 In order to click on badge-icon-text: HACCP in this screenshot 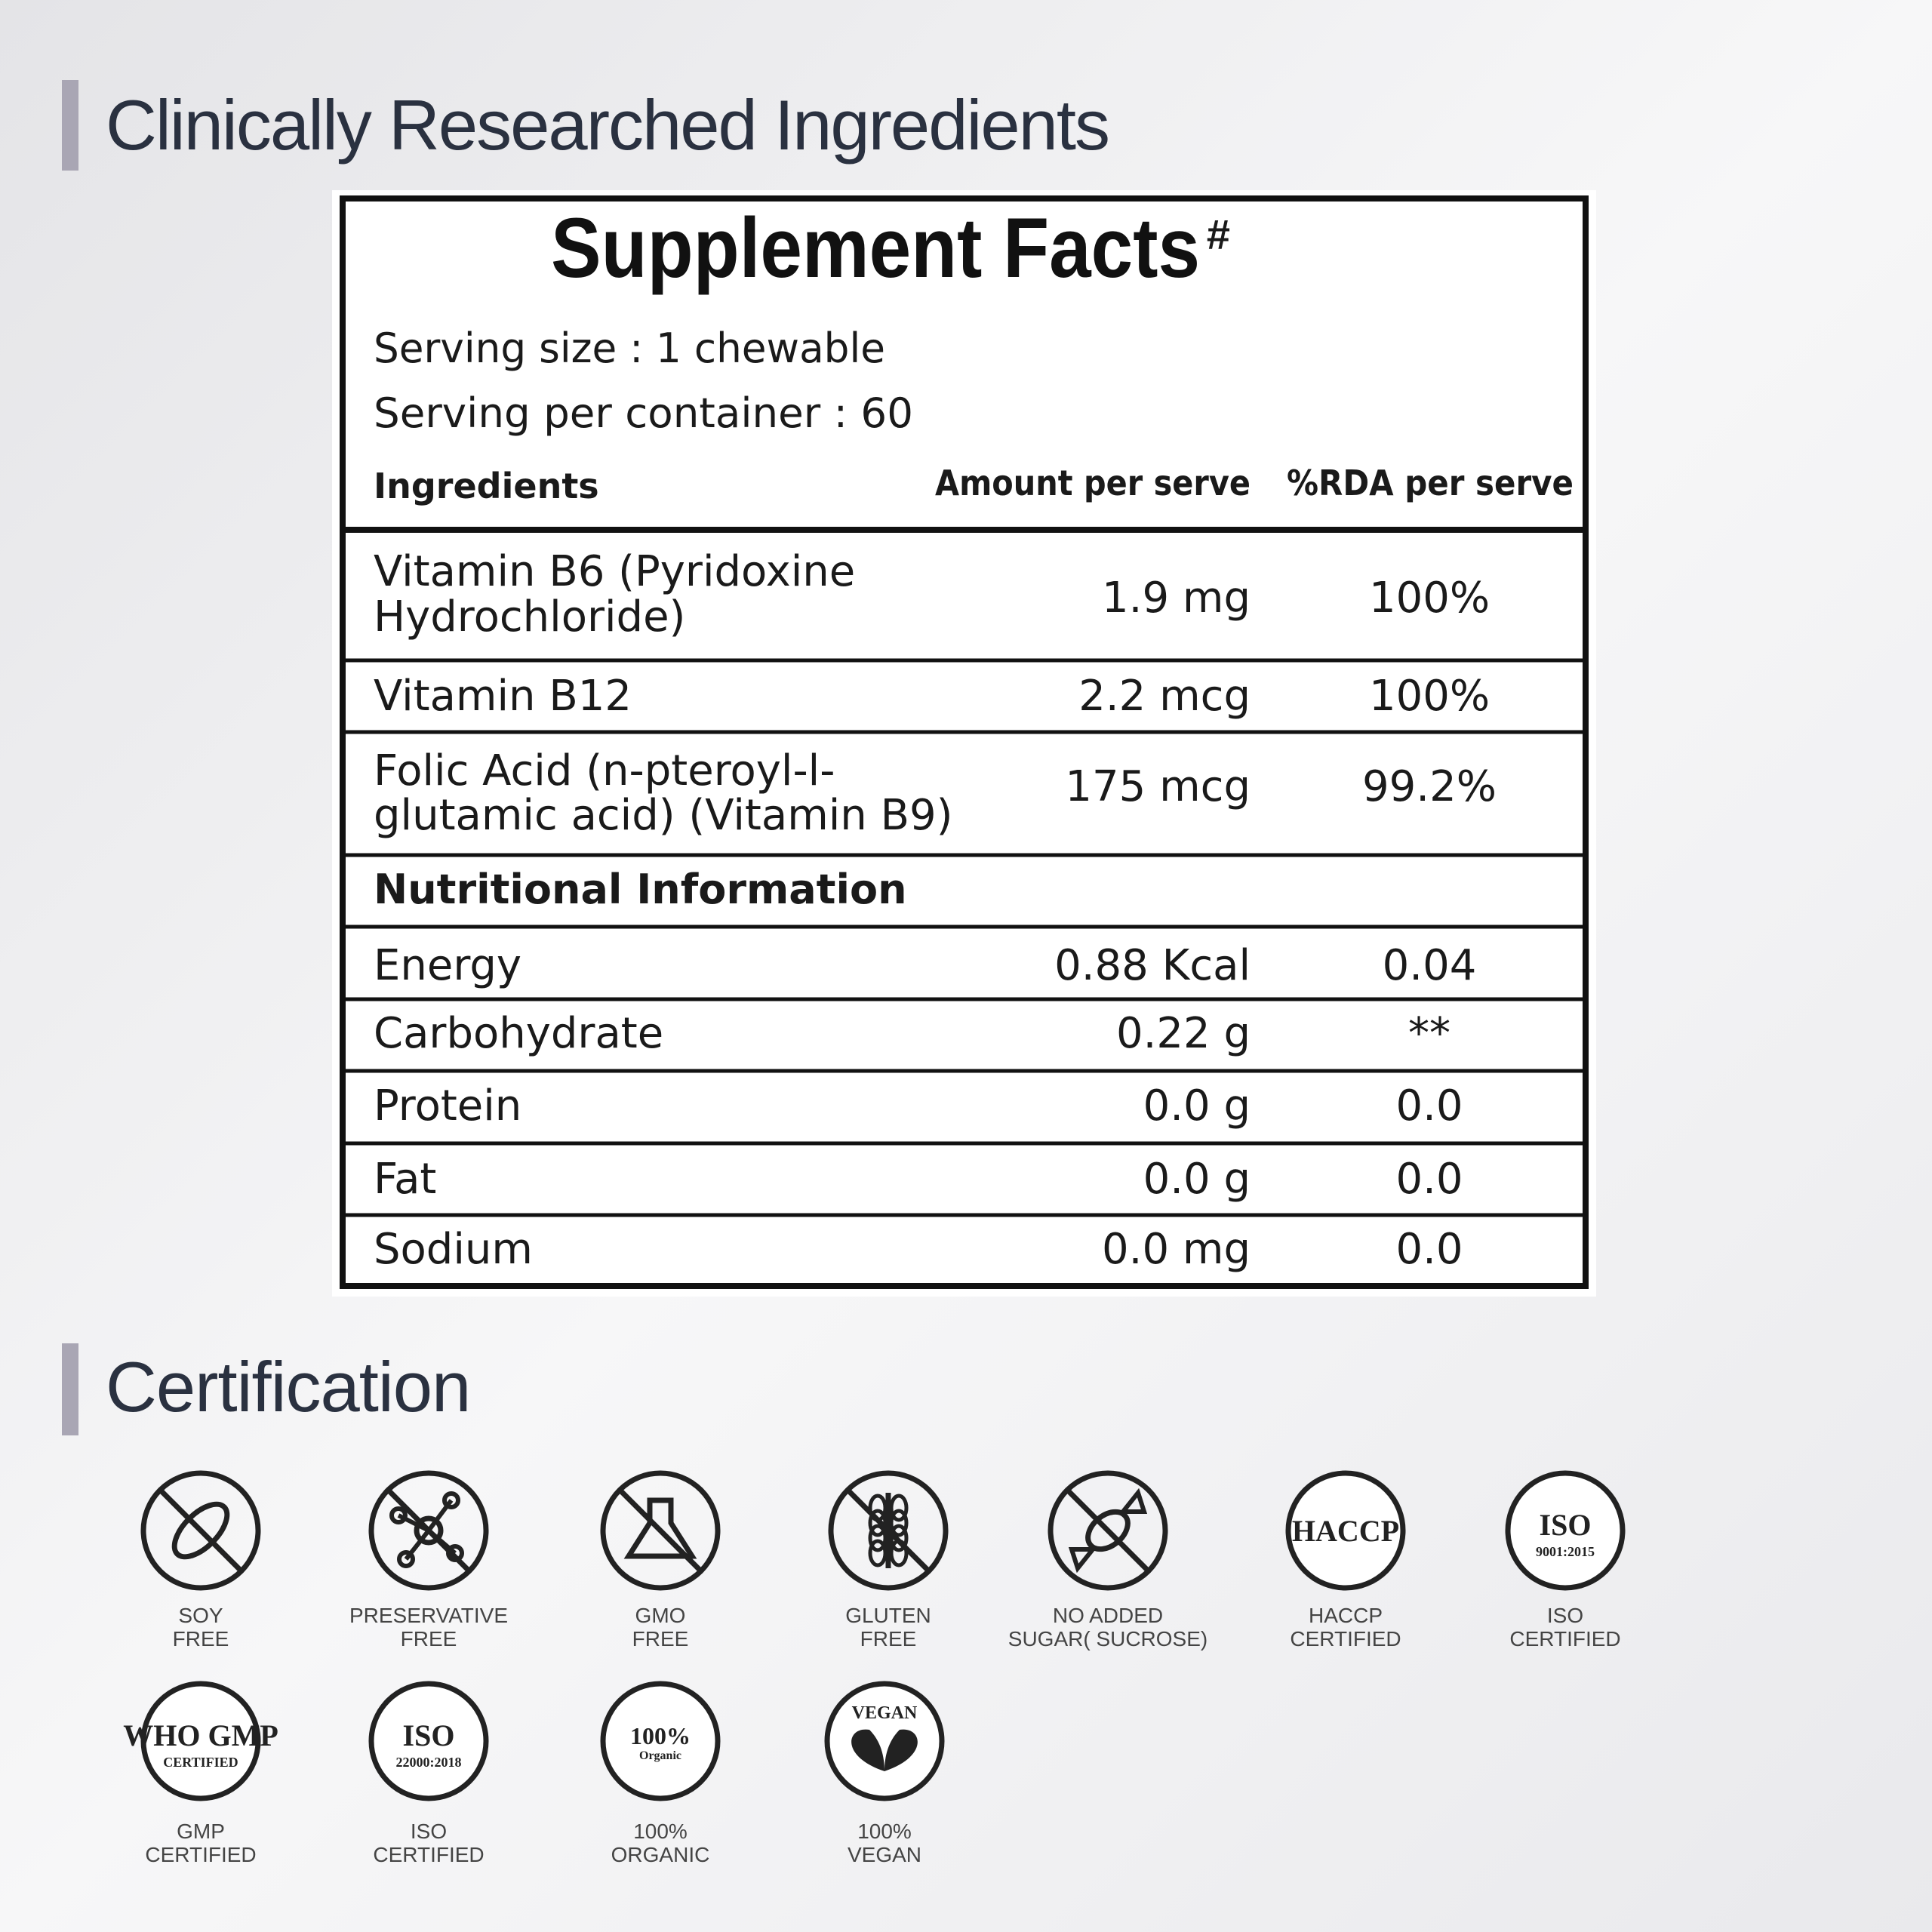, I will do `click(1345, 1531)`.